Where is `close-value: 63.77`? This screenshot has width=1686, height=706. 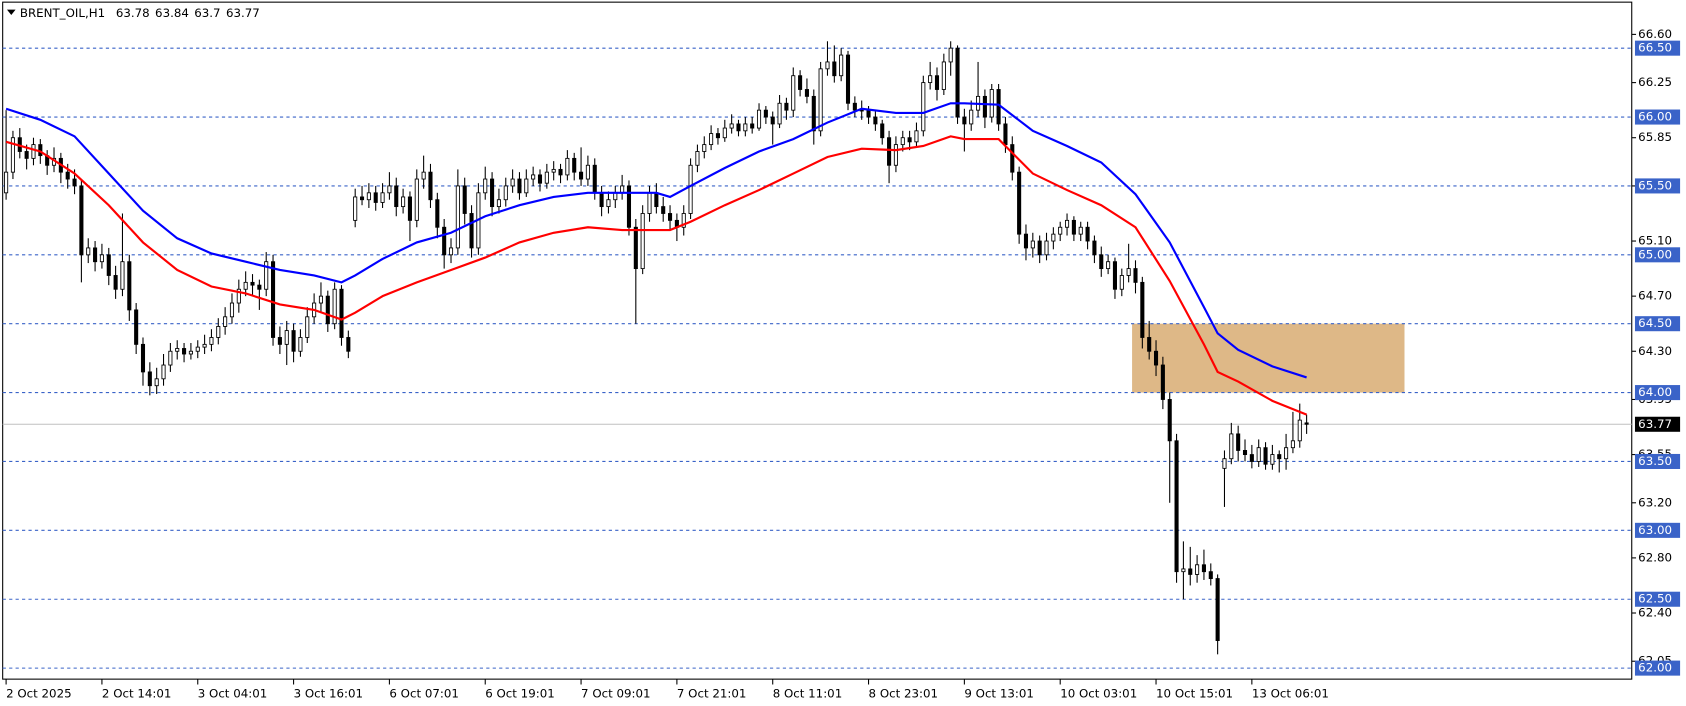
close-value: 63.77 is located at coordinates (243, 12).